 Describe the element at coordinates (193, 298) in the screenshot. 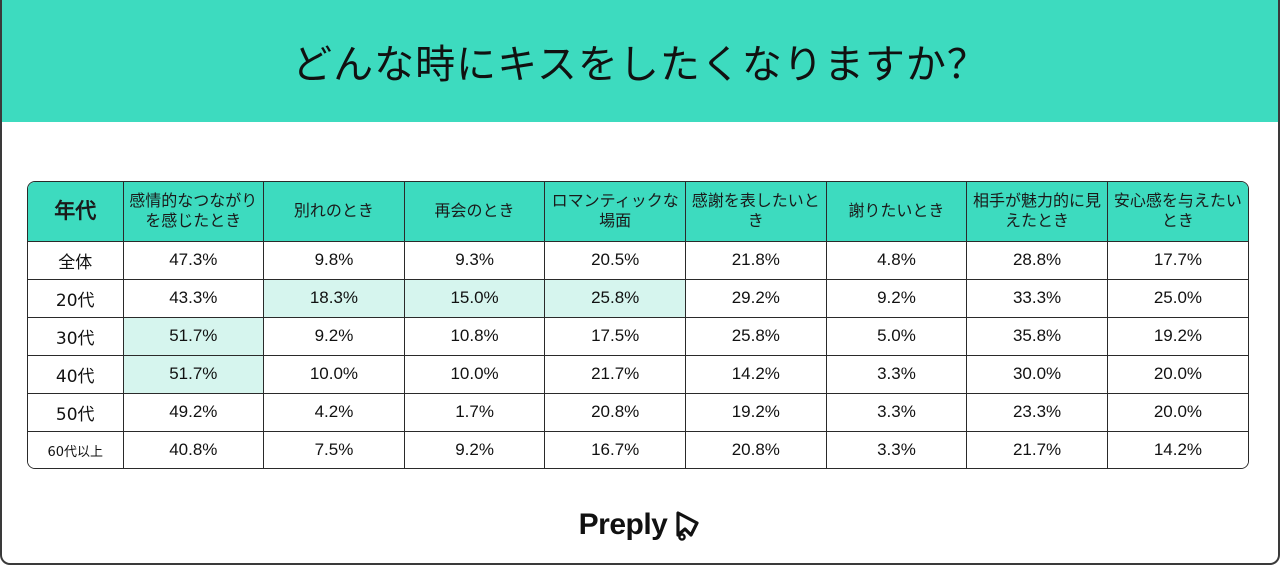

I see `table-cell: 43.3%` at that location.